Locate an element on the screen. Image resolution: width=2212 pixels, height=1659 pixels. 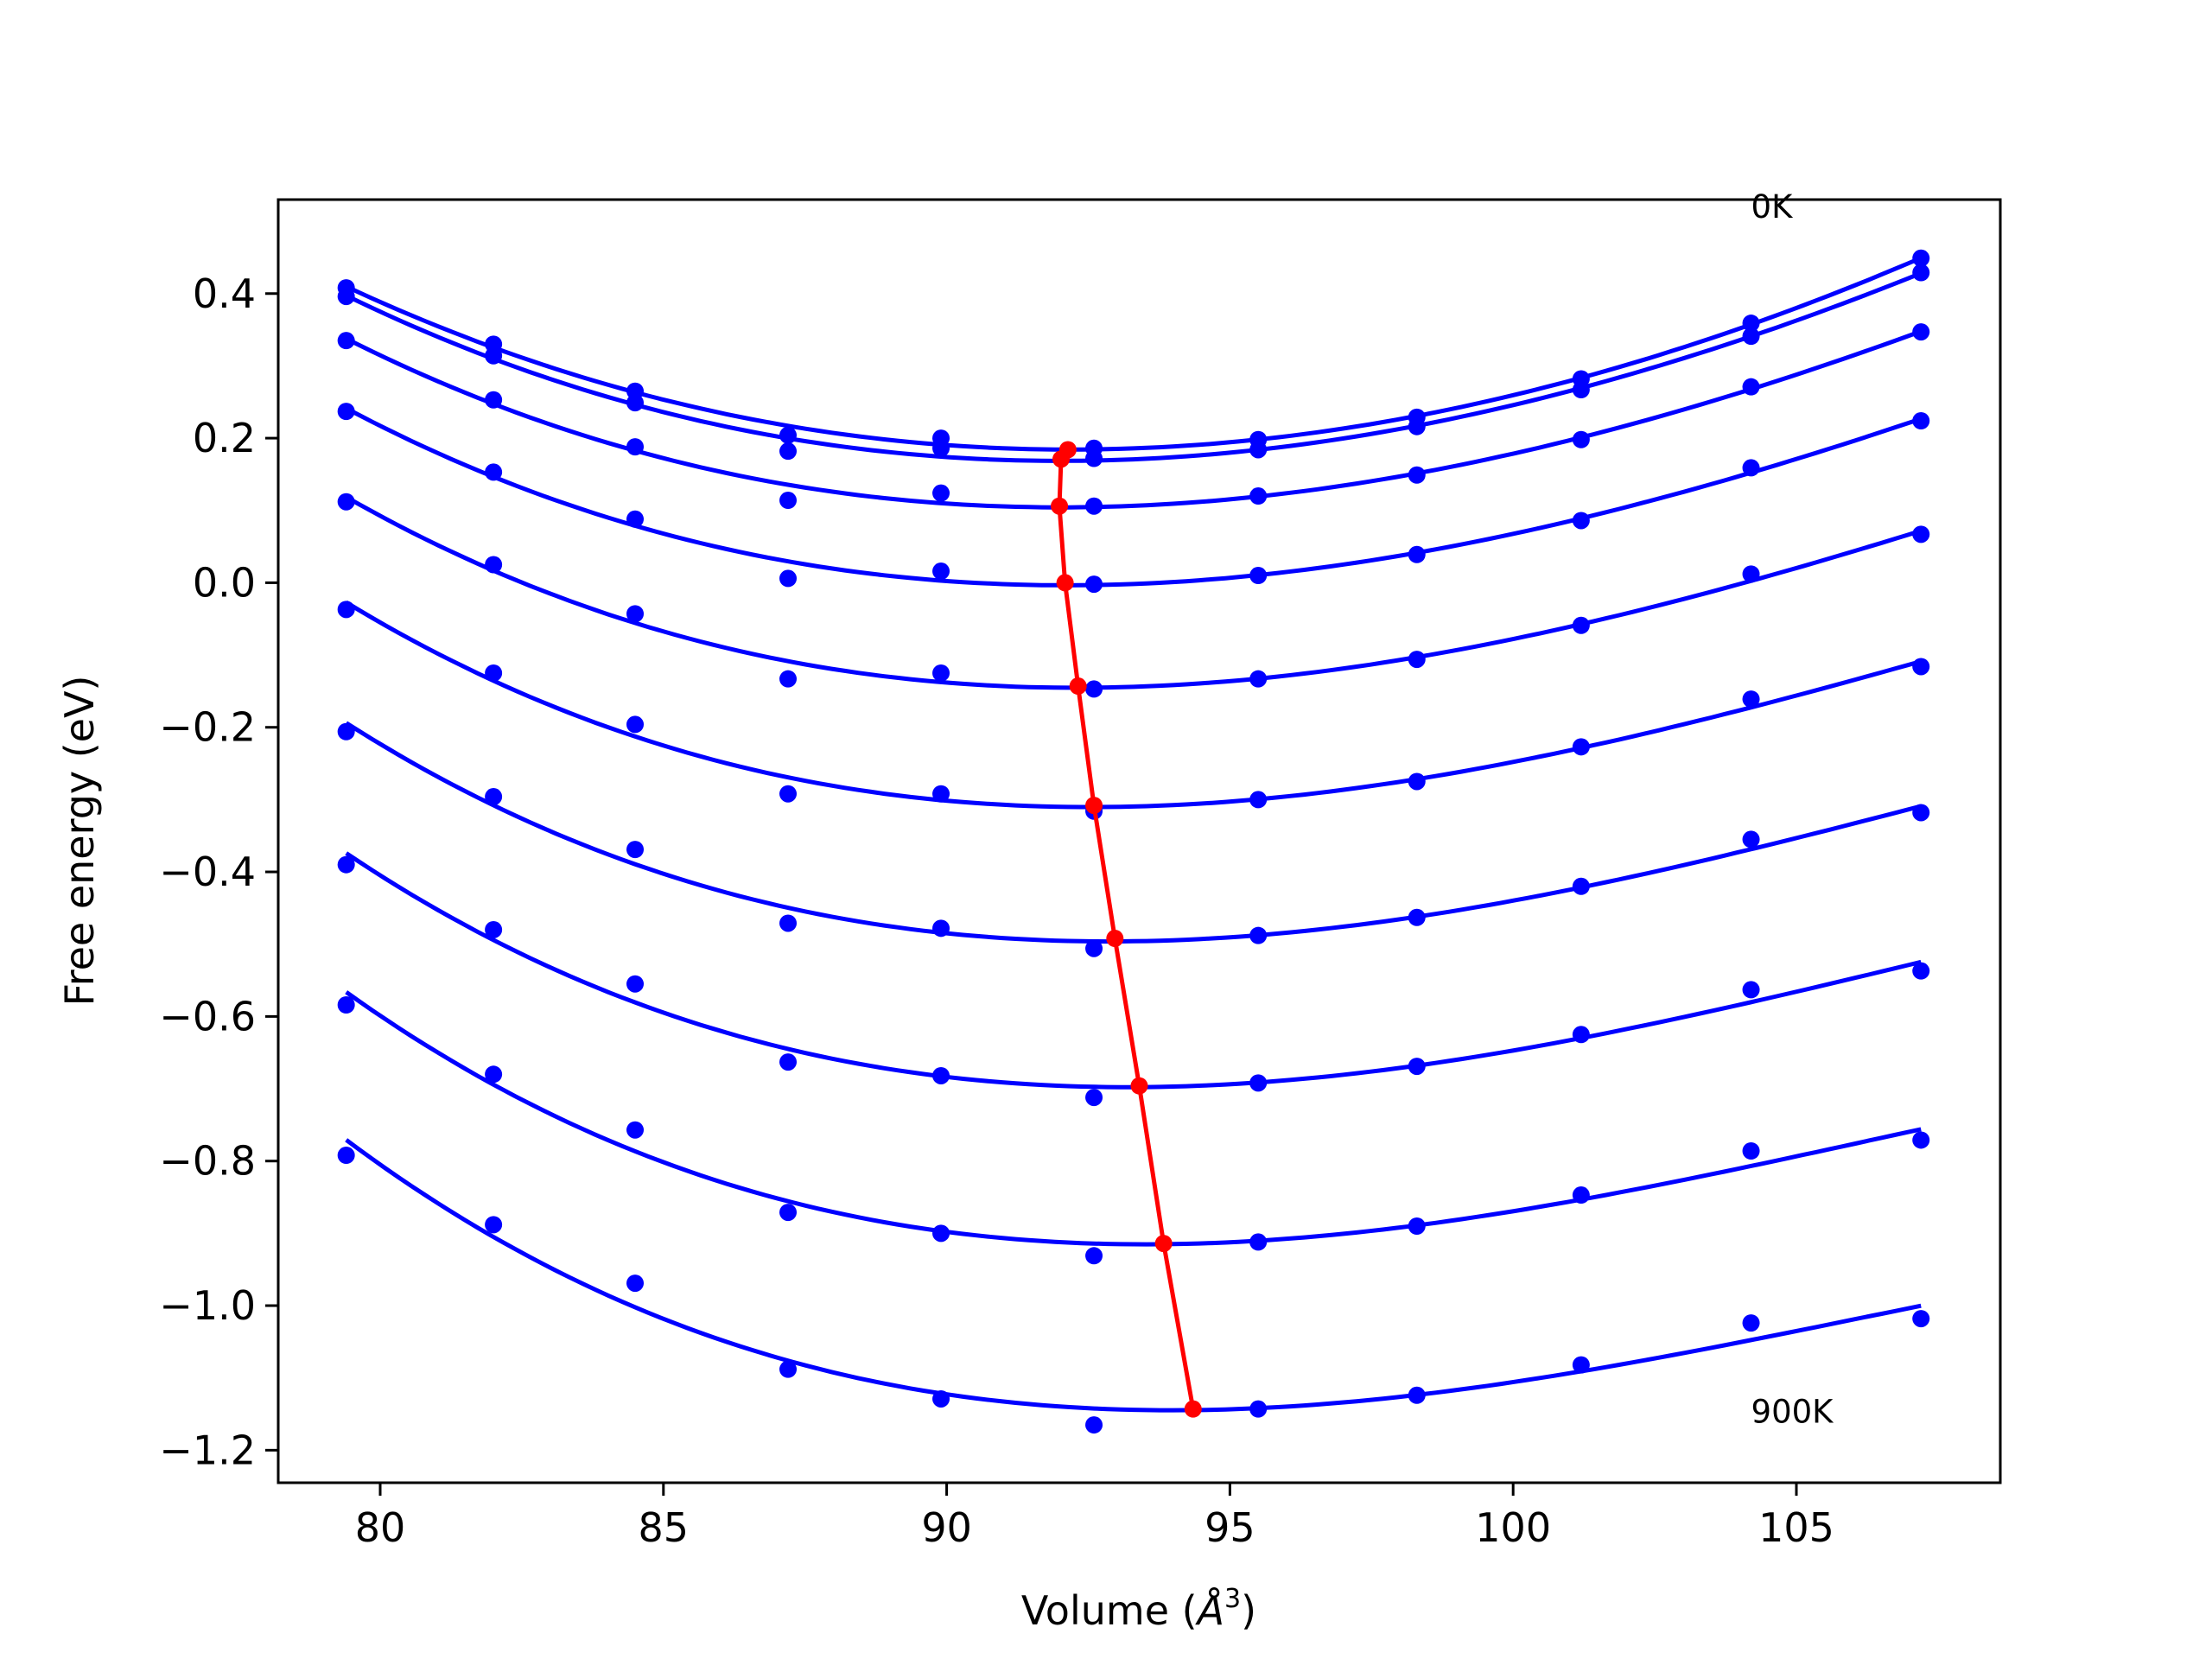
y-tick-label: −0.6 is located at coordinates (207, 1016).